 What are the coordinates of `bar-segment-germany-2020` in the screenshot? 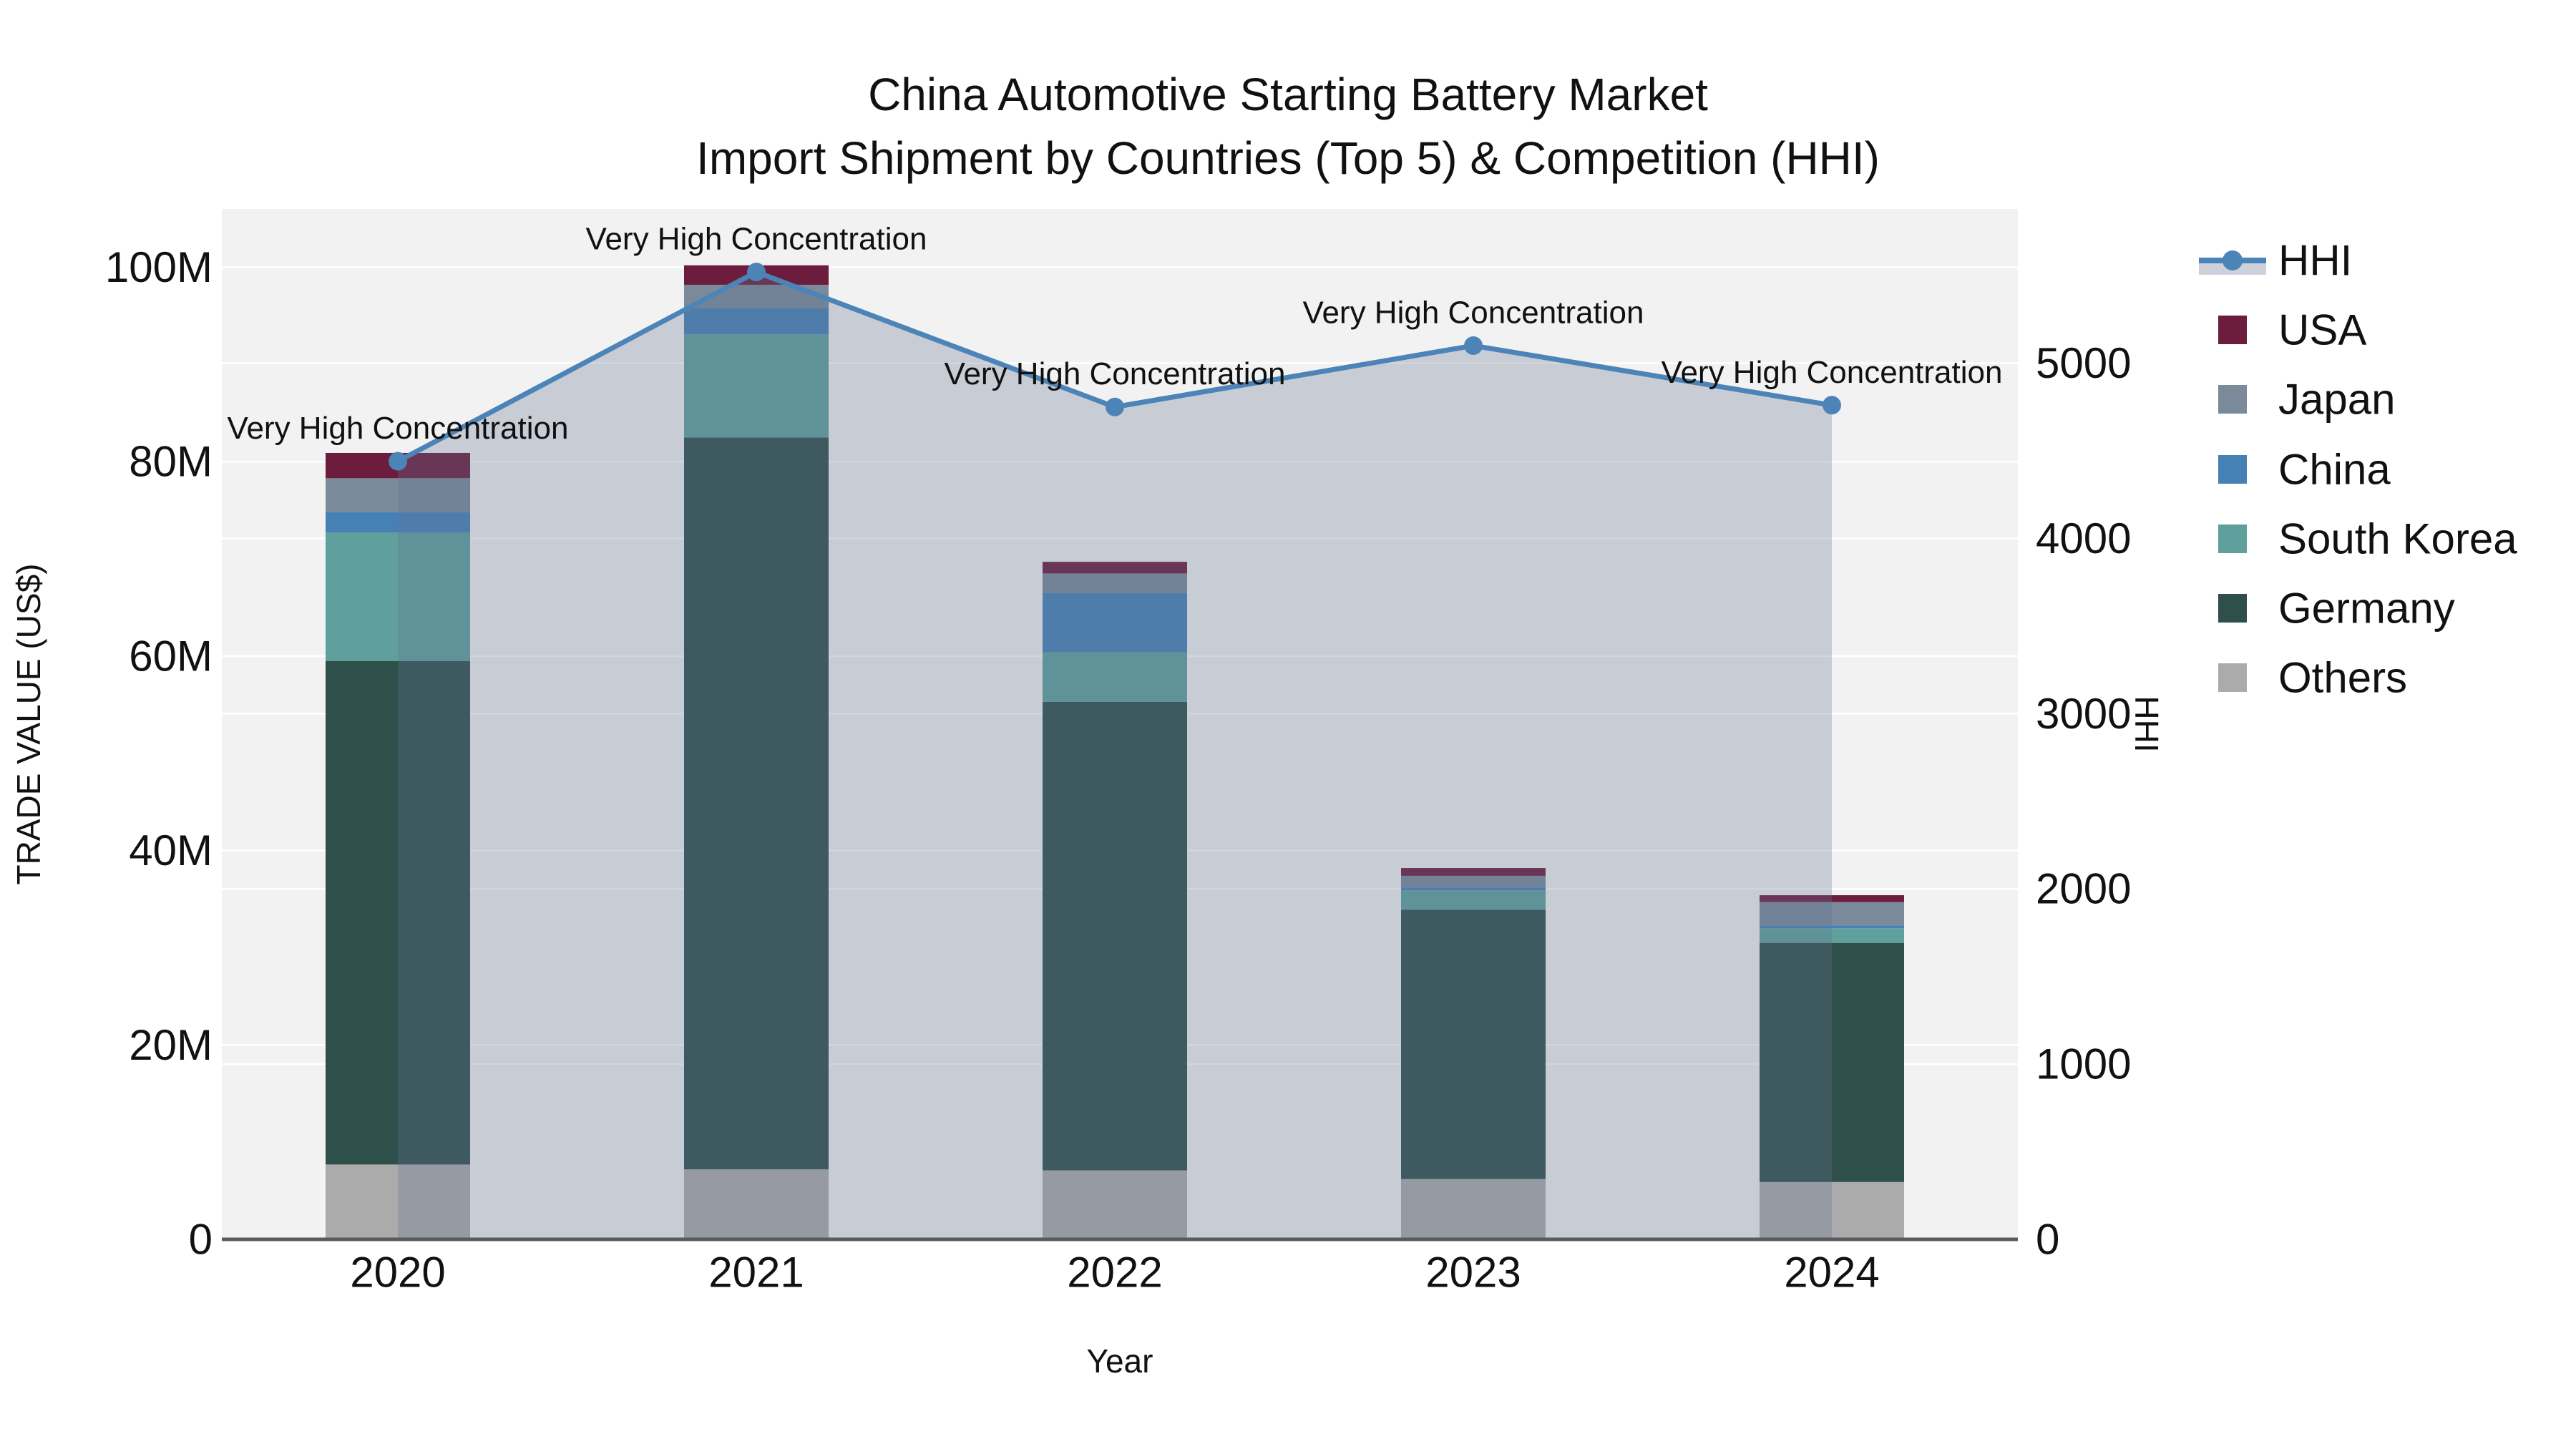 It's located at (398, 912).